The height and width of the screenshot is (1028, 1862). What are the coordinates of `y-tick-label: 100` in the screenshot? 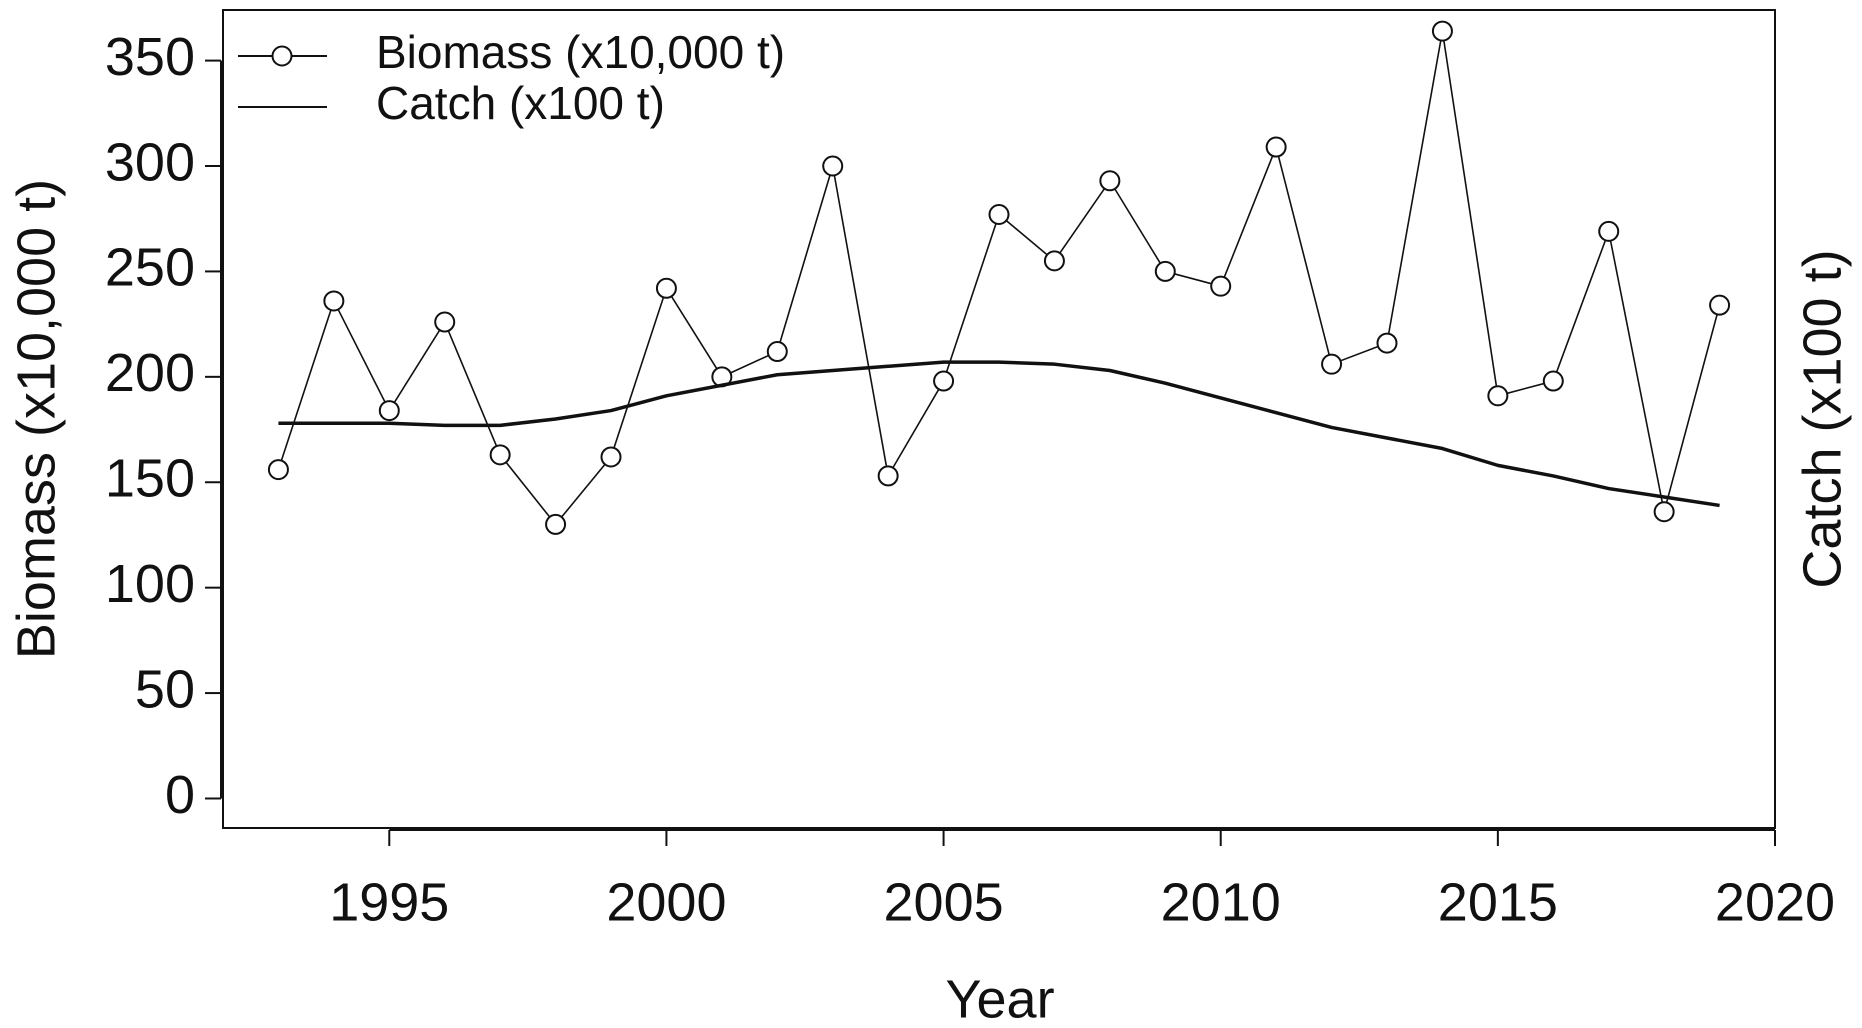 It's located at (150, 584).